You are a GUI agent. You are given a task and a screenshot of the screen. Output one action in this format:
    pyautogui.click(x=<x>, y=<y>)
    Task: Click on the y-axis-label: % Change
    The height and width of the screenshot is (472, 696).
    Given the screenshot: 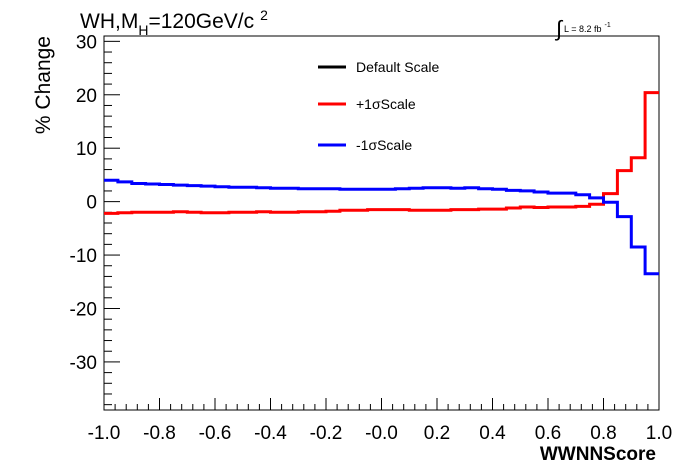 What is the action you would take?
    pyautogui.click(x=43, y=85)
    